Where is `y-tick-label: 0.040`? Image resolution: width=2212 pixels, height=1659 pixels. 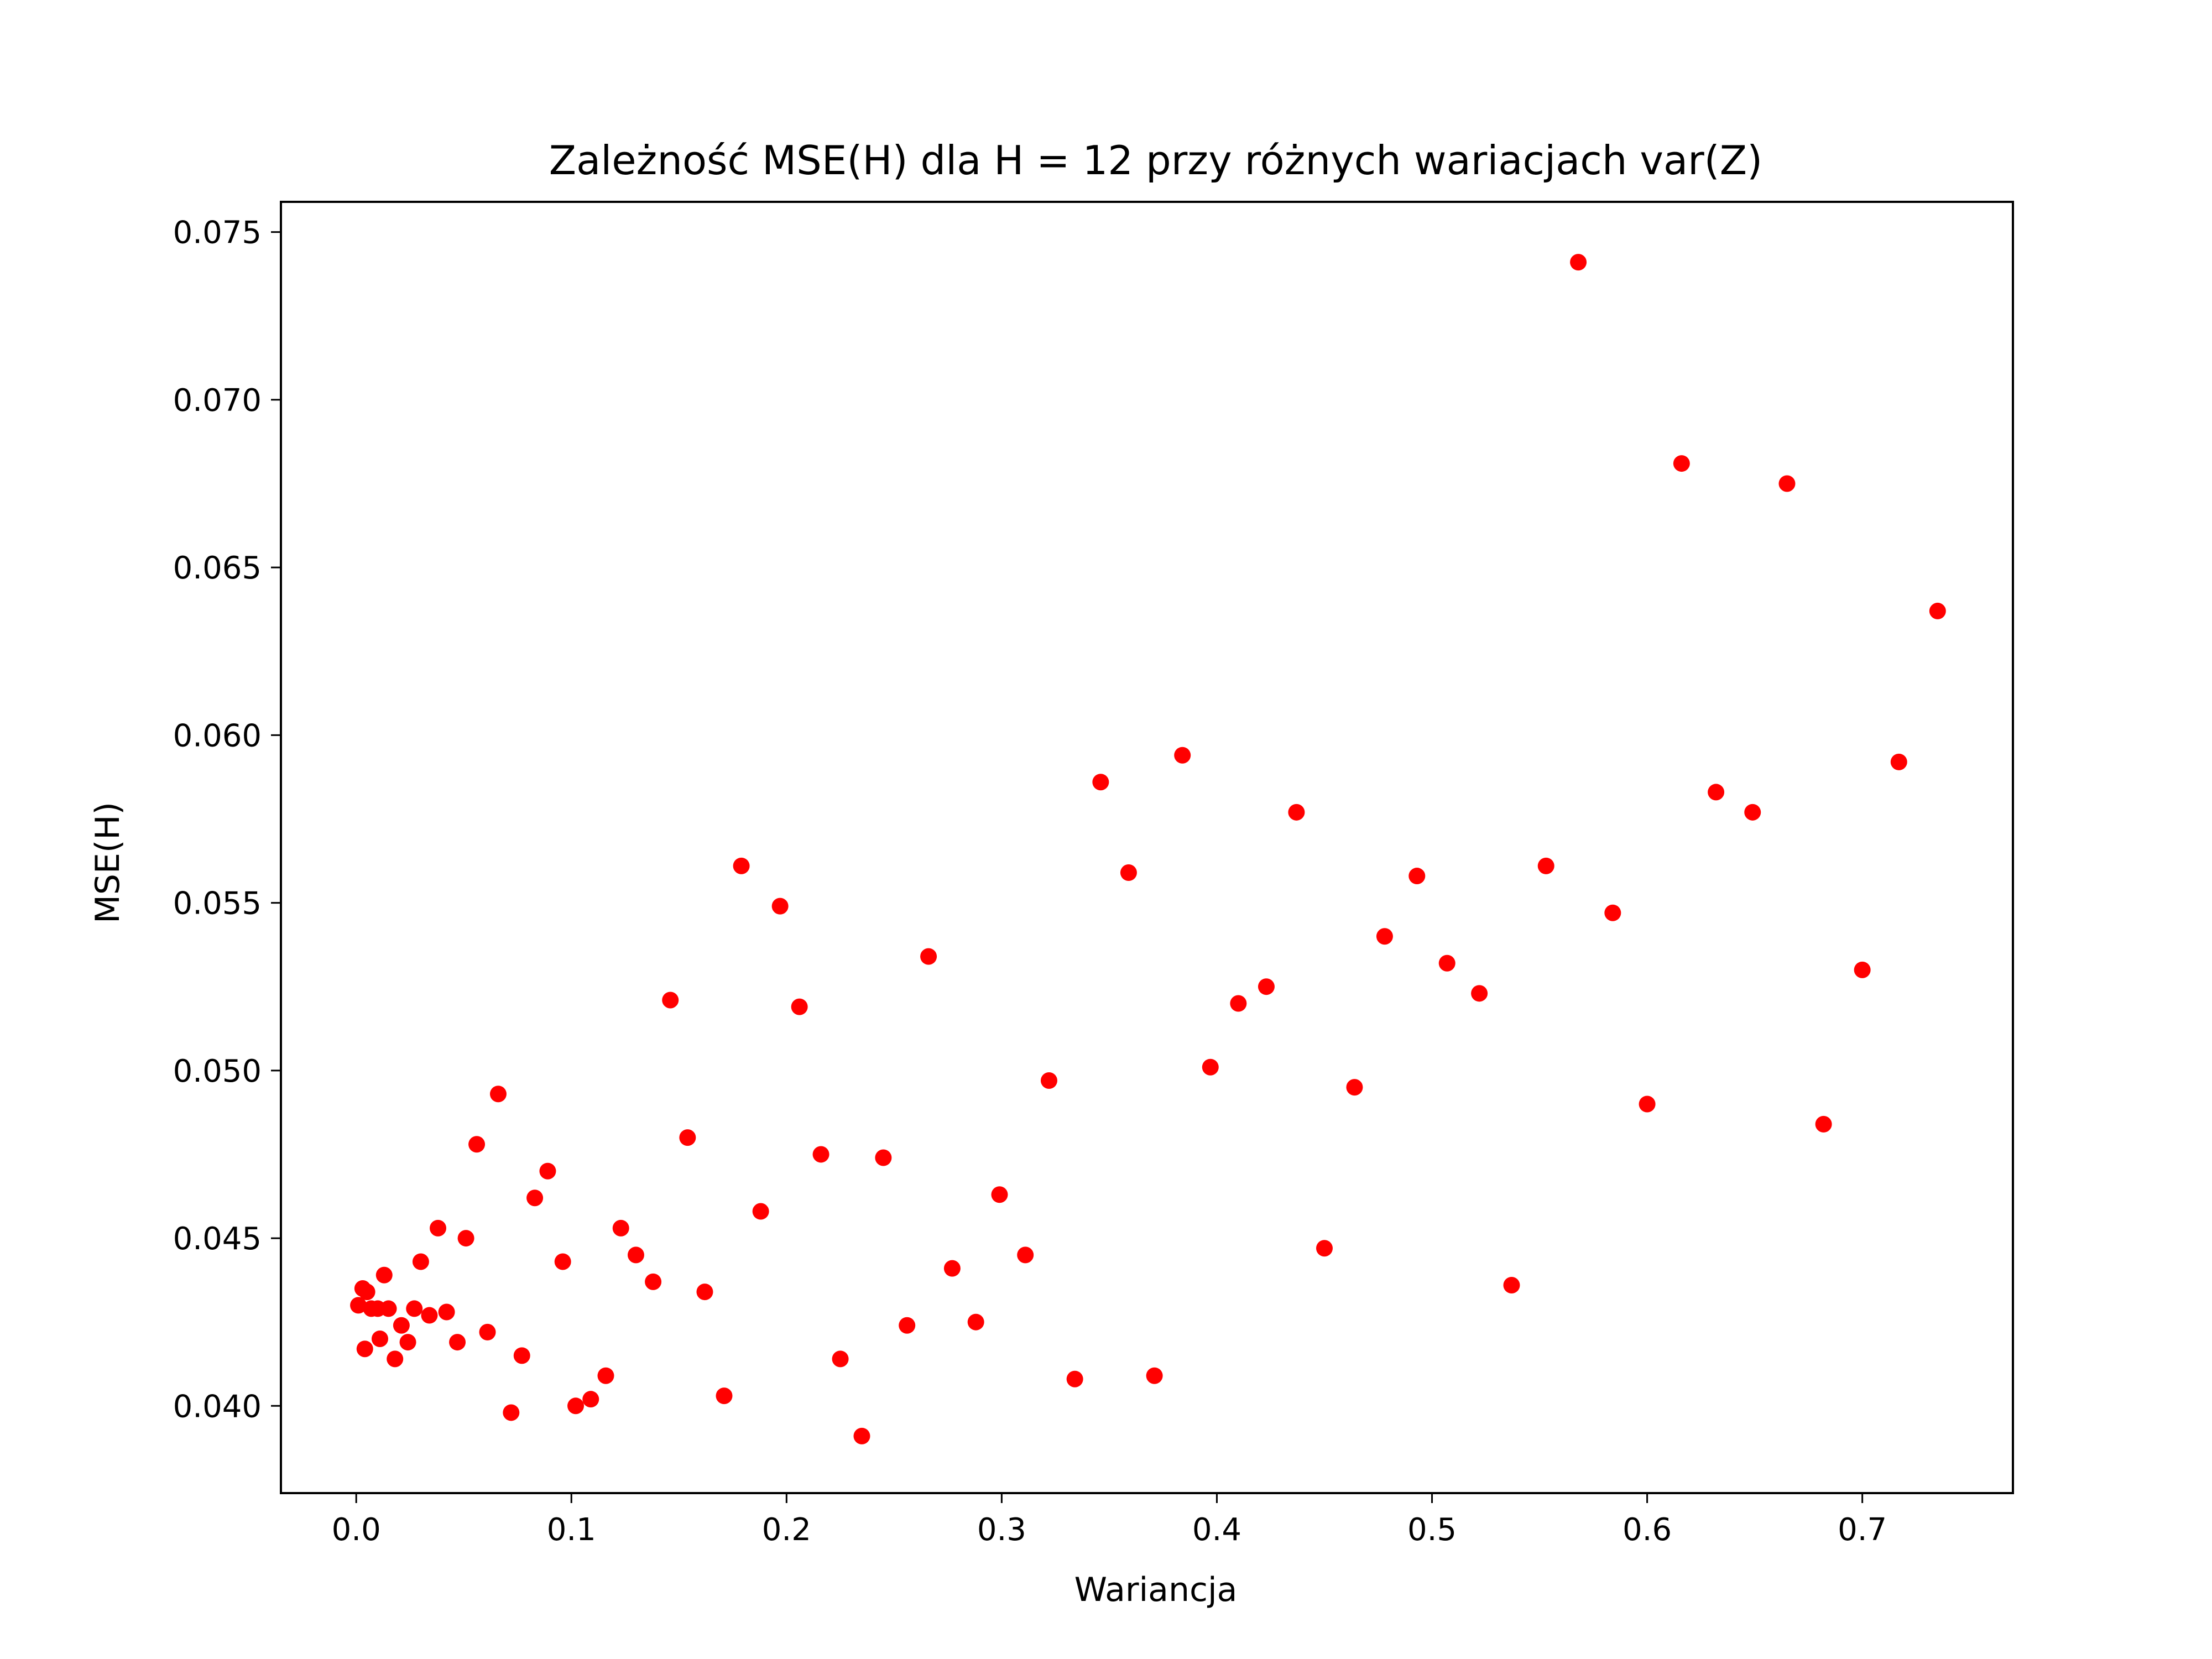 y-tick-label: 0.040 is located at coordinates (218, 1407).